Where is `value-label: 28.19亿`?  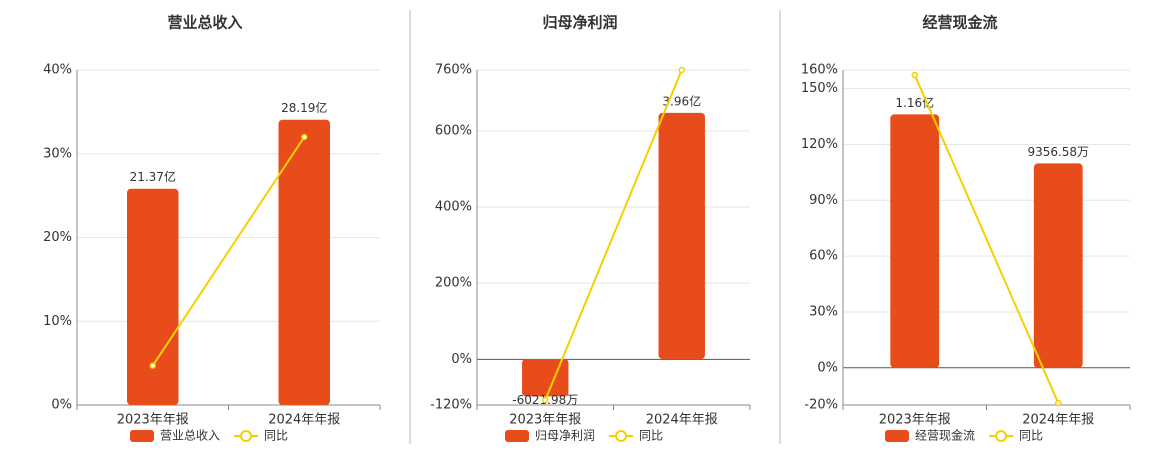 value-label: 28.19亿 is located at coordinates (304, 107).